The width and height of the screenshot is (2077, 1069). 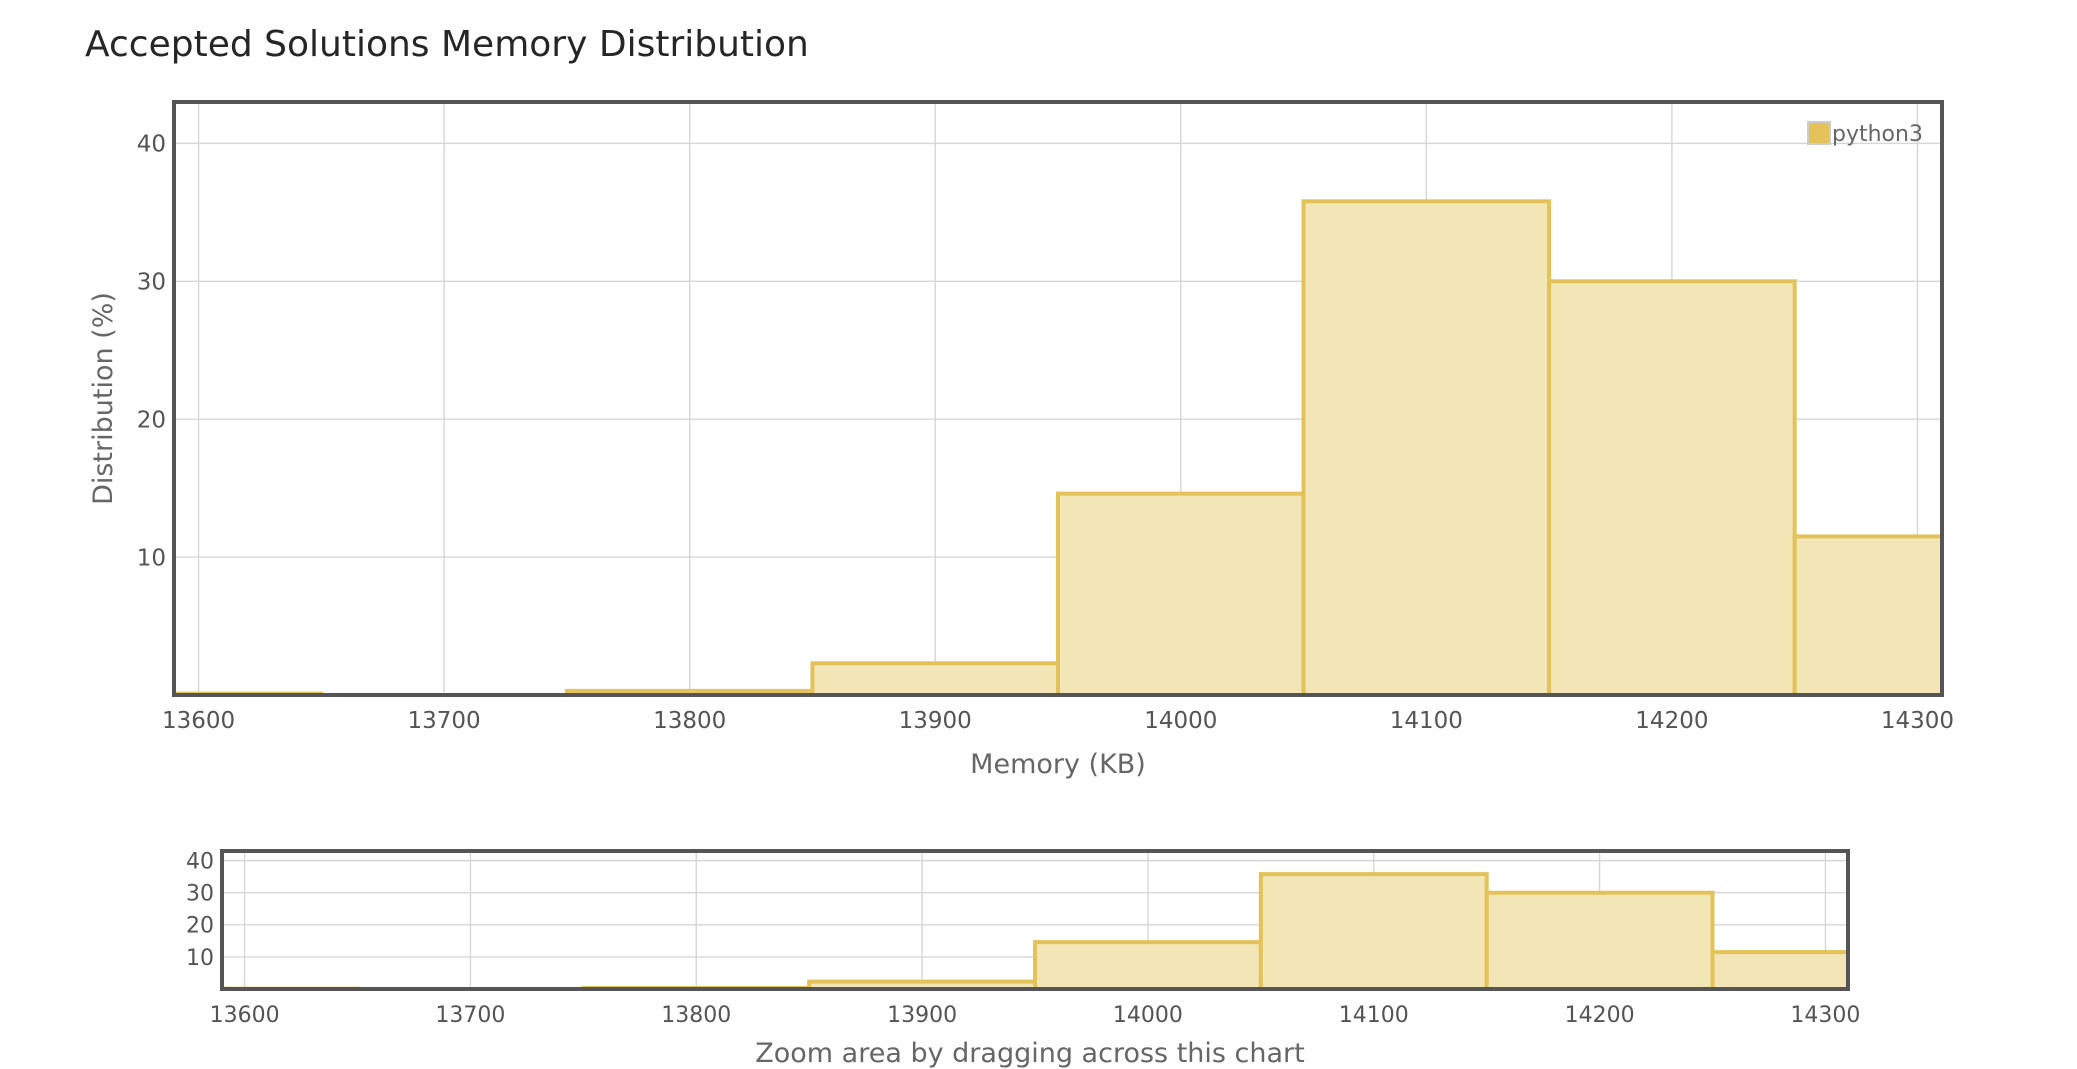 What do you see at coordinates (200, 862) in the screenshot?
I see `overview-y-tick-label: 40` at bounding box center [200, 862].